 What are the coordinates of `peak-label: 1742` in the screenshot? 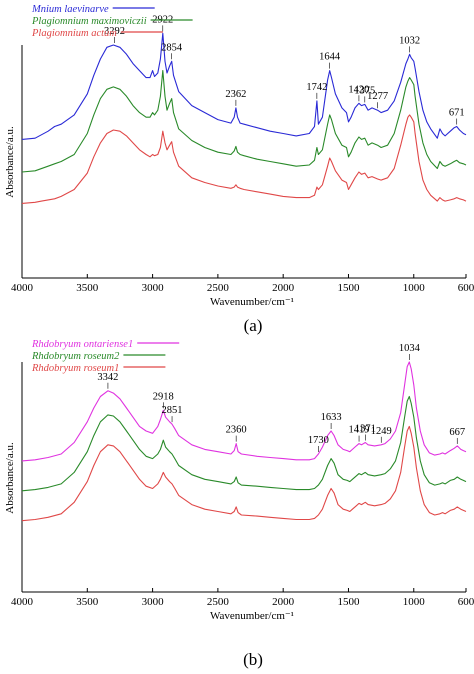 It's located at (316, 87).